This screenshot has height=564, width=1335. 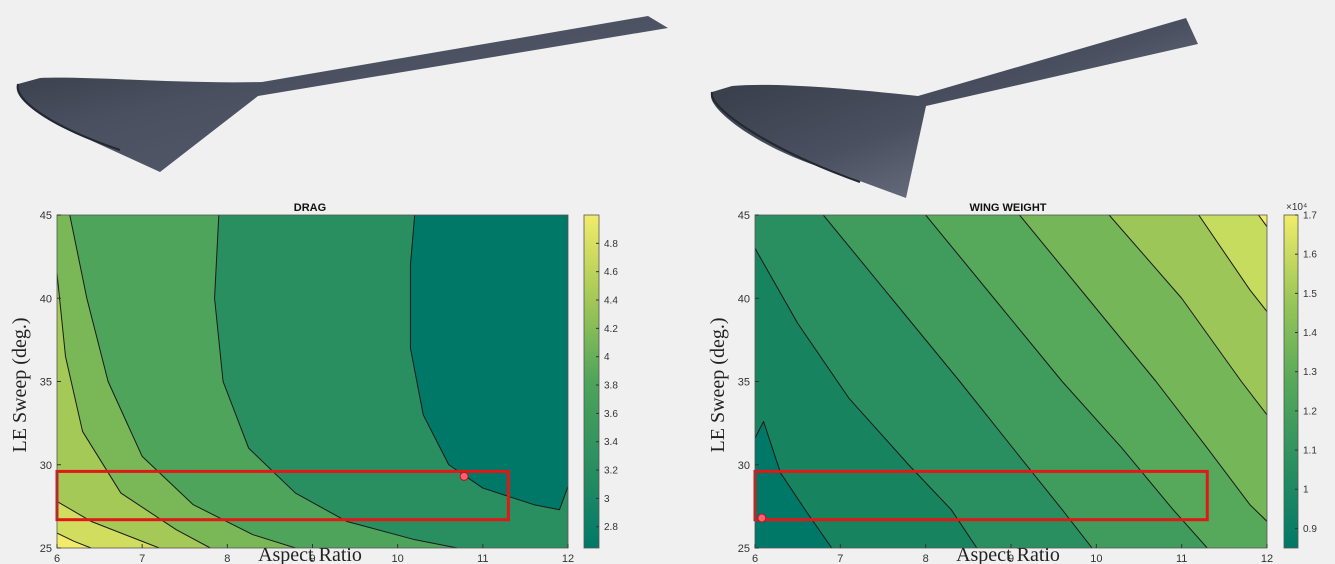 What do you see at coordinates (1310, 451) in the screenshot?
I see `colorbar-tick-label: 1.1` at bounding box center [1310, 451].